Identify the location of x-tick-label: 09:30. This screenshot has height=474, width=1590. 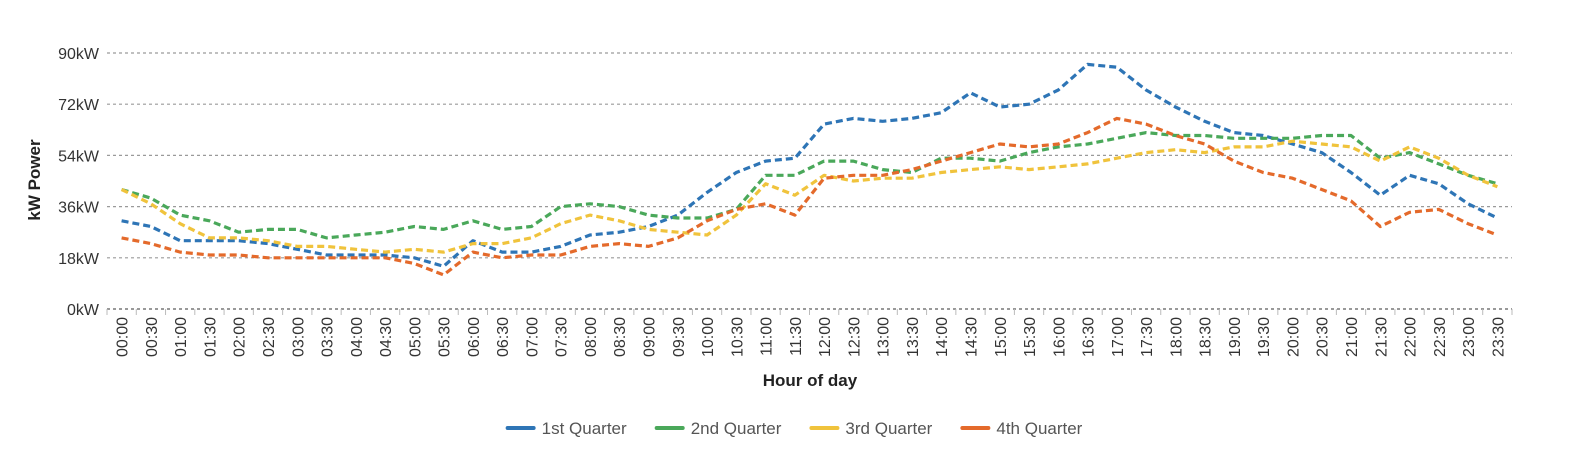
(679, 337).